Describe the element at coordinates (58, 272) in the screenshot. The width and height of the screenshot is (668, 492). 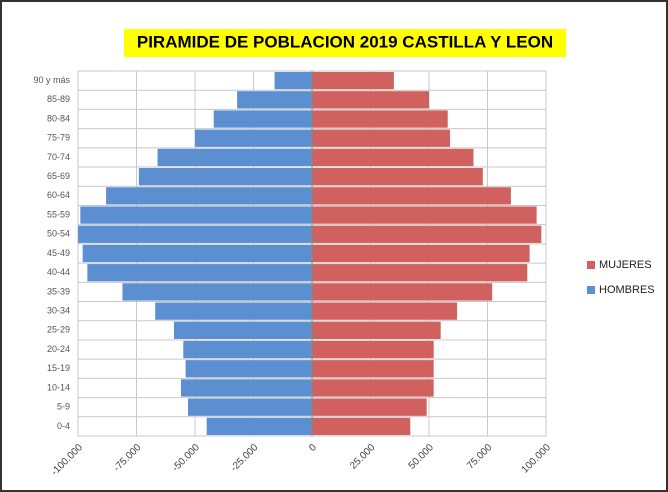
I see `y-tick-label: 40-44` at that location.